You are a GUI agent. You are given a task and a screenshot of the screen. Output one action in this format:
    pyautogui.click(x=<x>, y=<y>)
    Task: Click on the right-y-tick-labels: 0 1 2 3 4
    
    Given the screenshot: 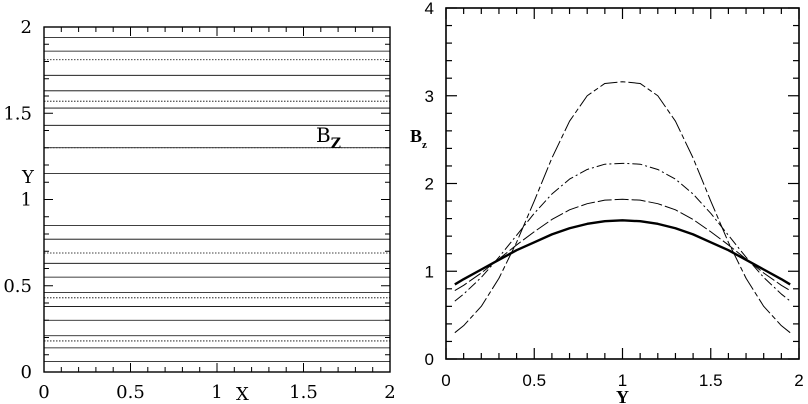 What is the action you would take?
    pyautogui.click(x=429, y=184)
    